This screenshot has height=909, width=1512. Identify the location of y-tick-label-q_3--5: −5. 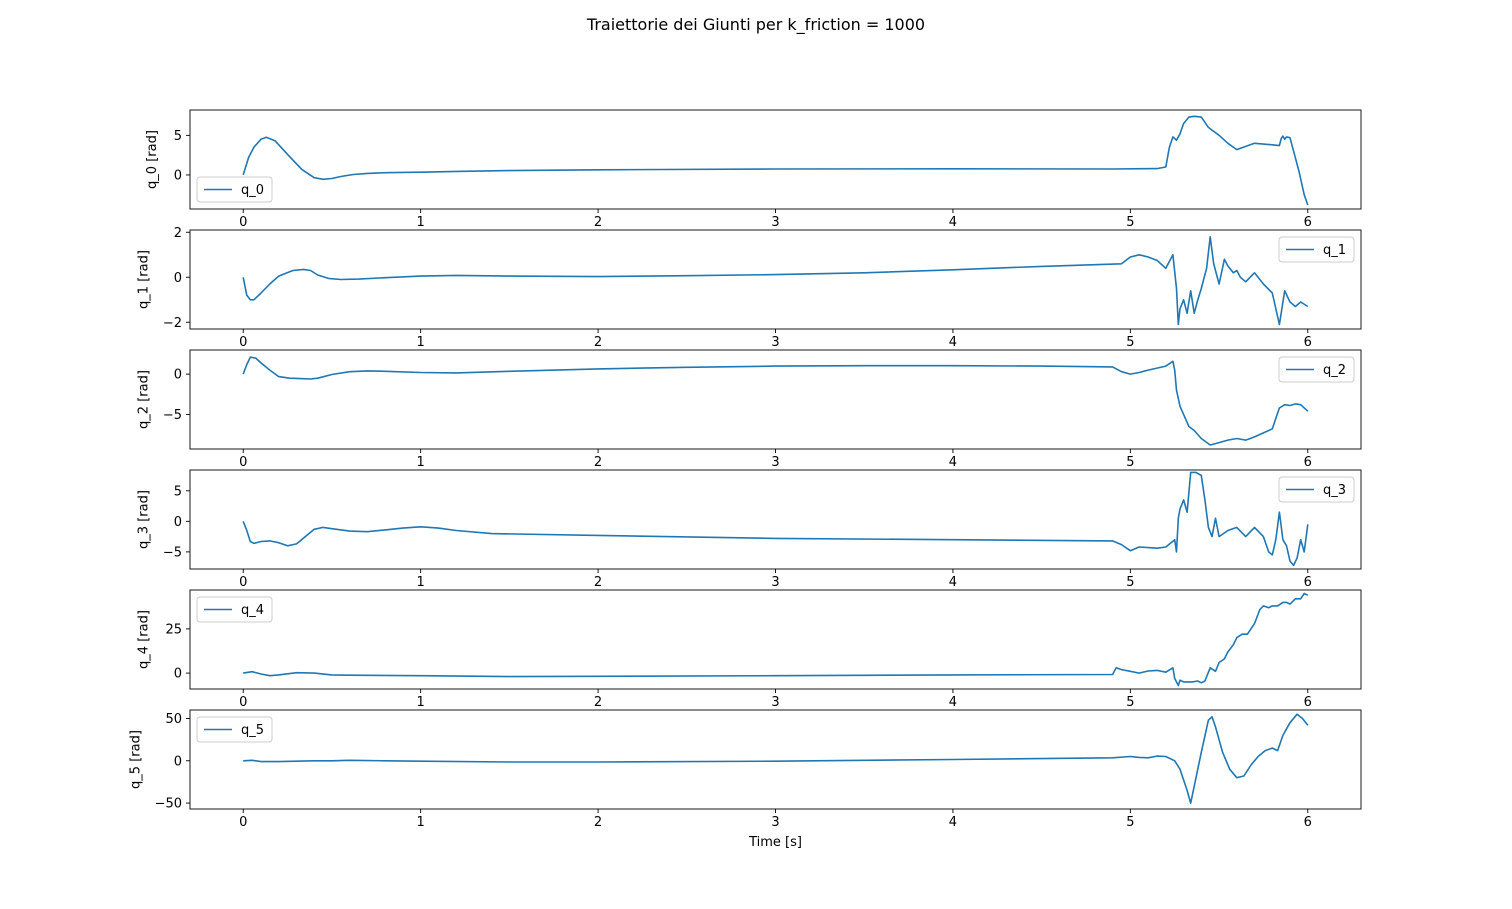
(172, 552).